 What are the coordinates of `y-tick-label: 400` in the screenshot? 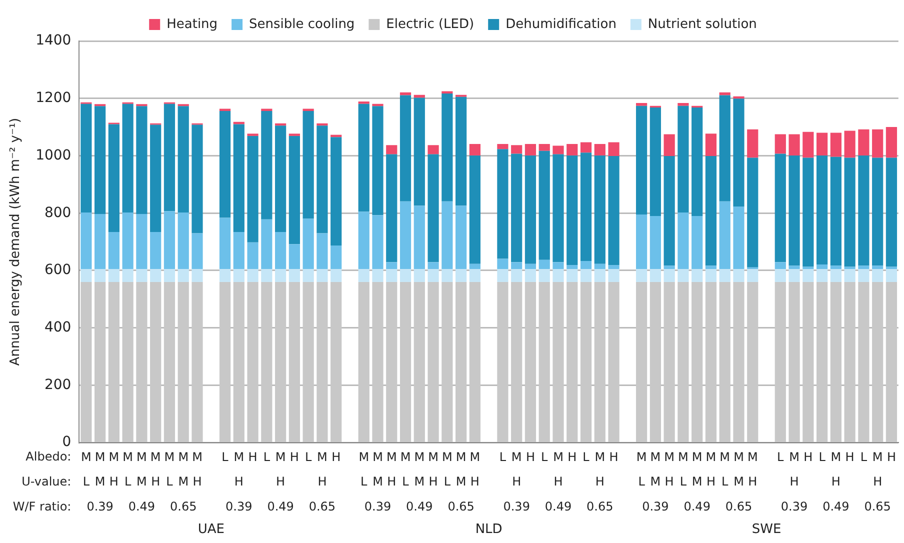 It's located at (58, 328).